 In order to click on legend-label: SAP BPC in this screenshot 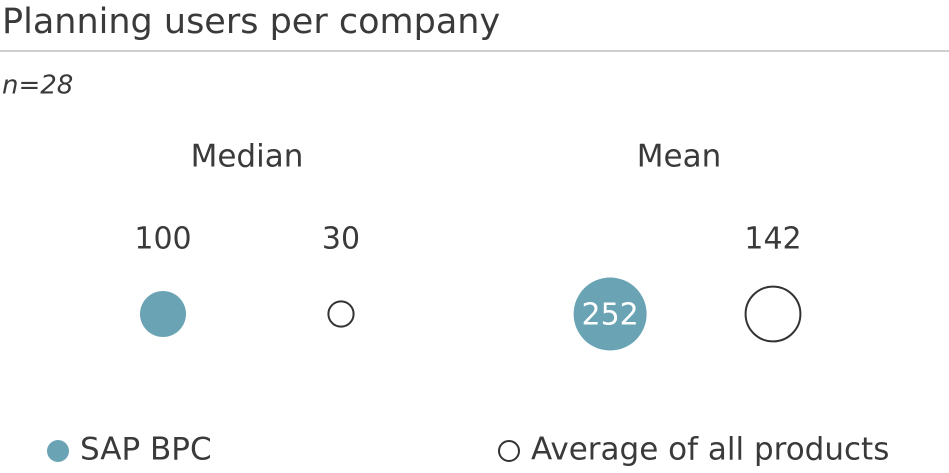, I will do `click(146, 450)`.